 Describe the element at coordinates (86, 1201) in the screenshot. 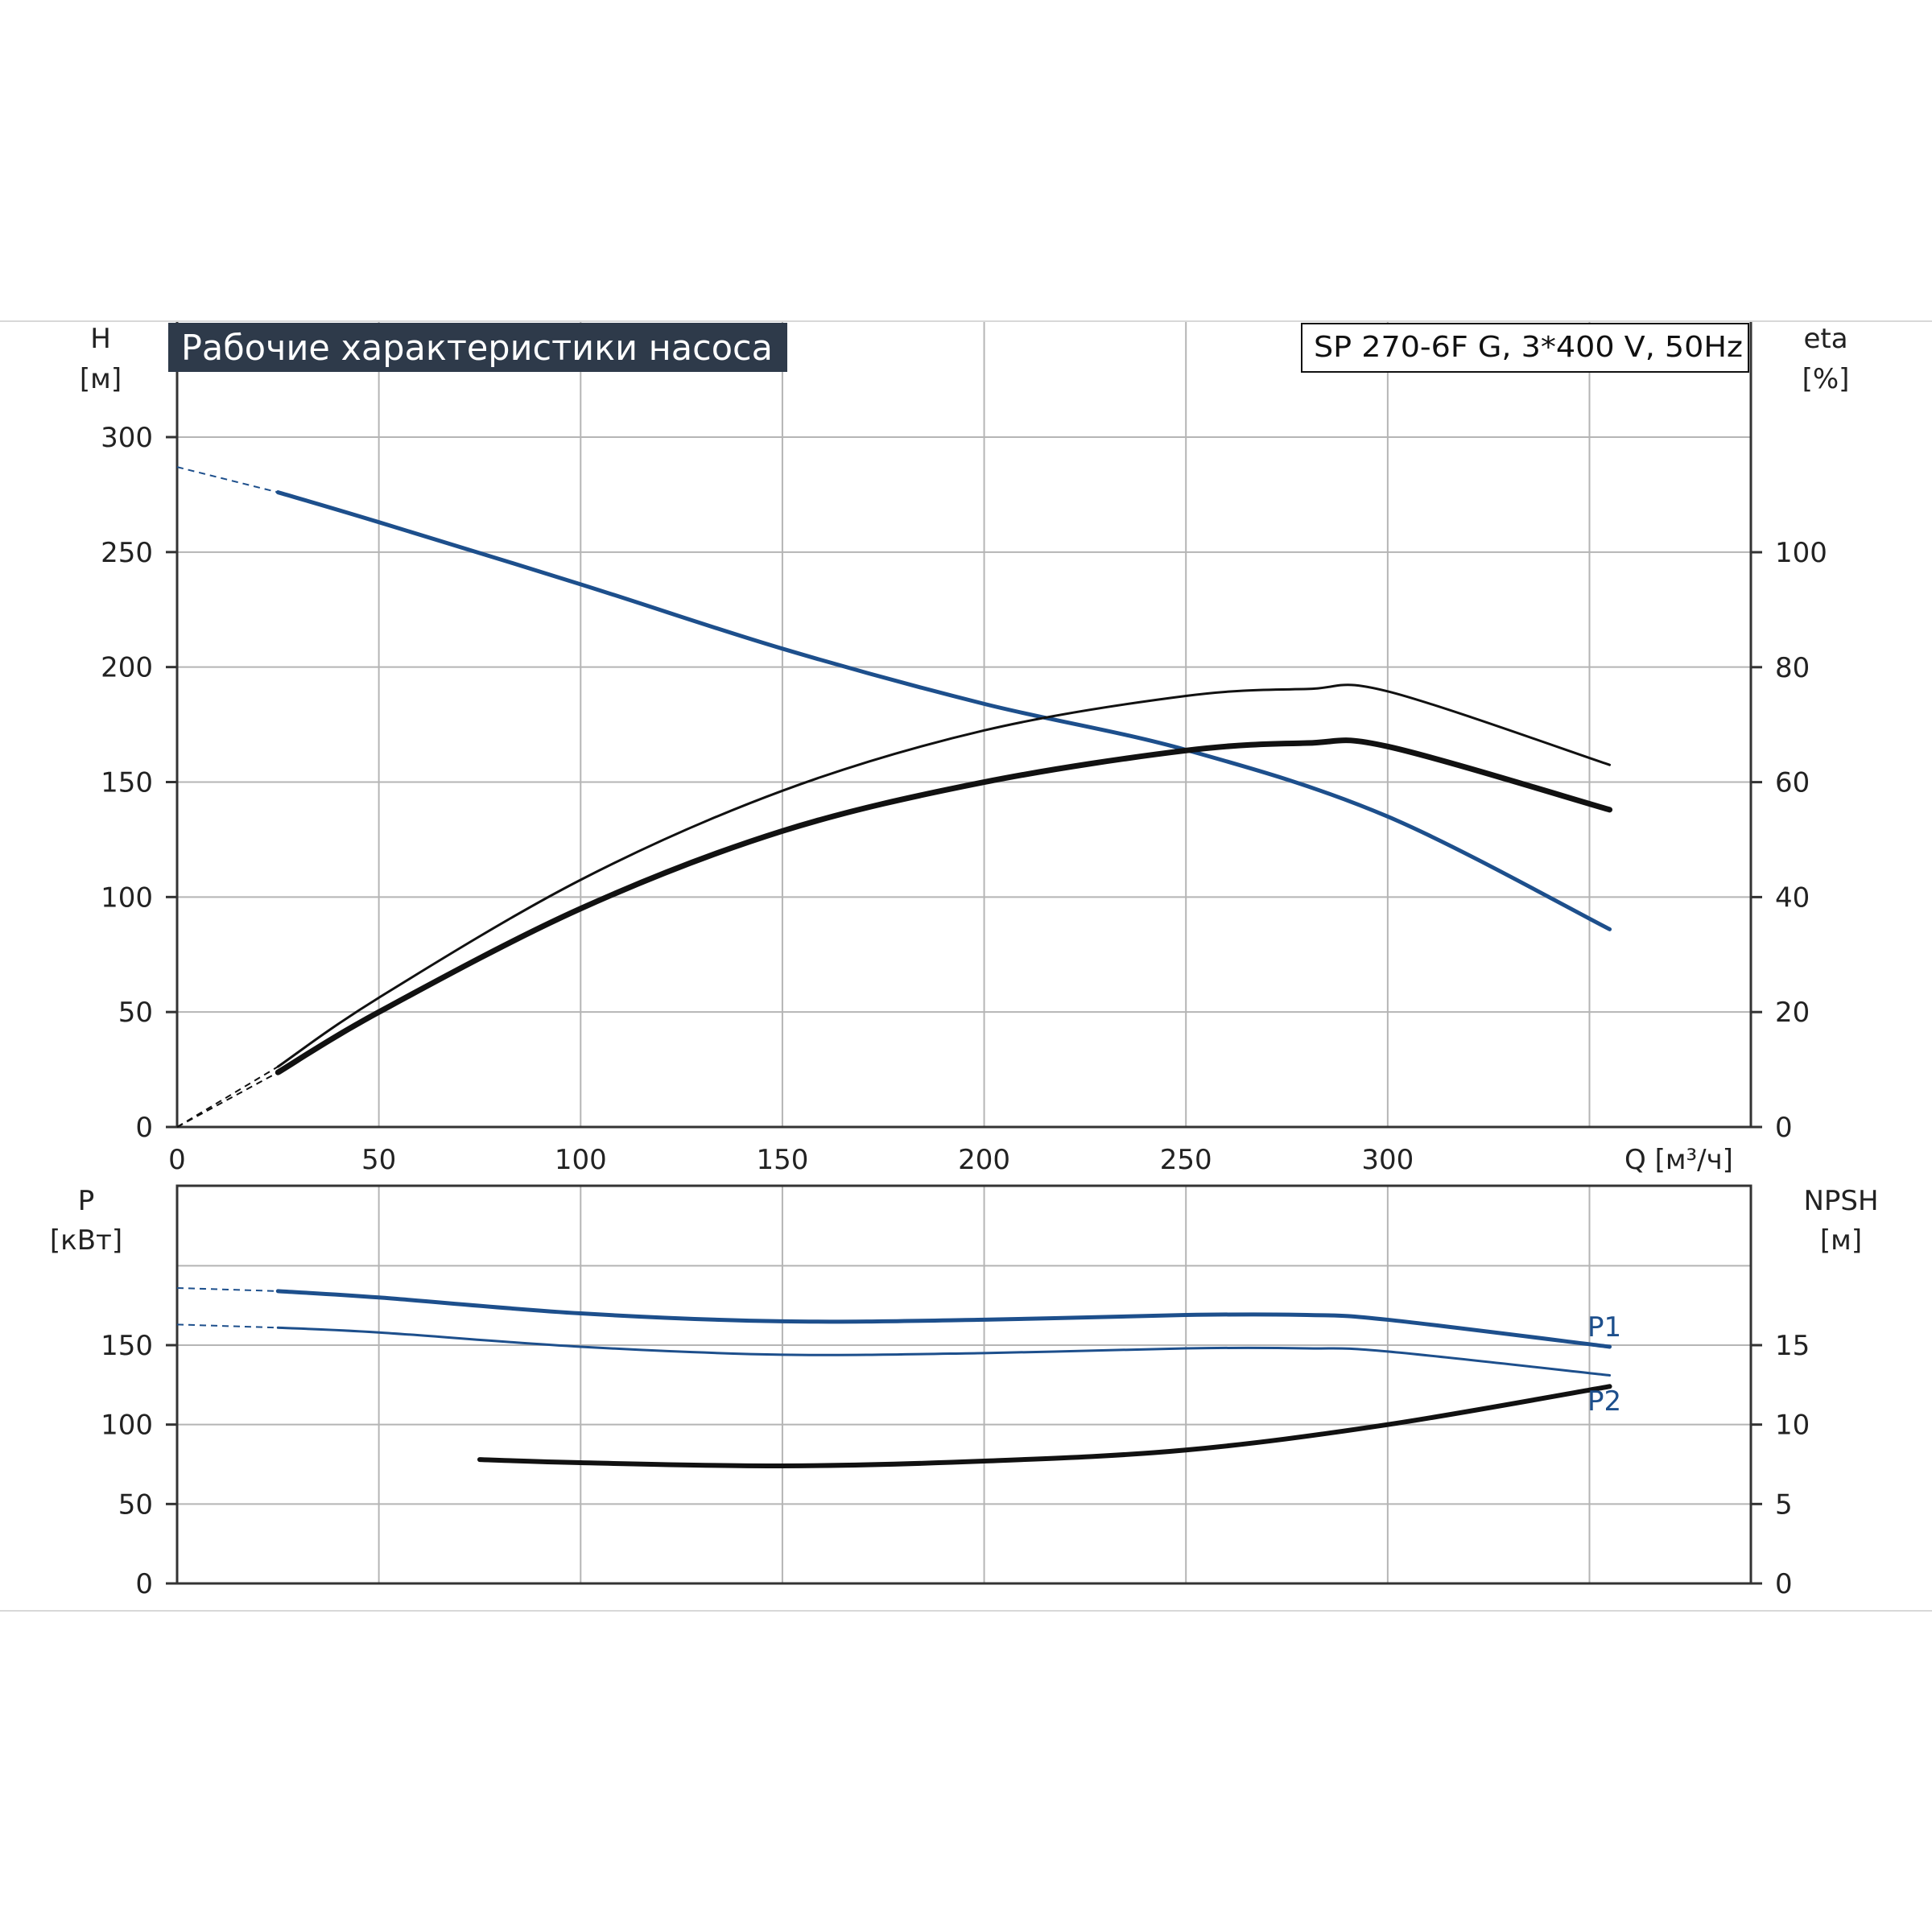

I see `p-axis-label: P` at that location.